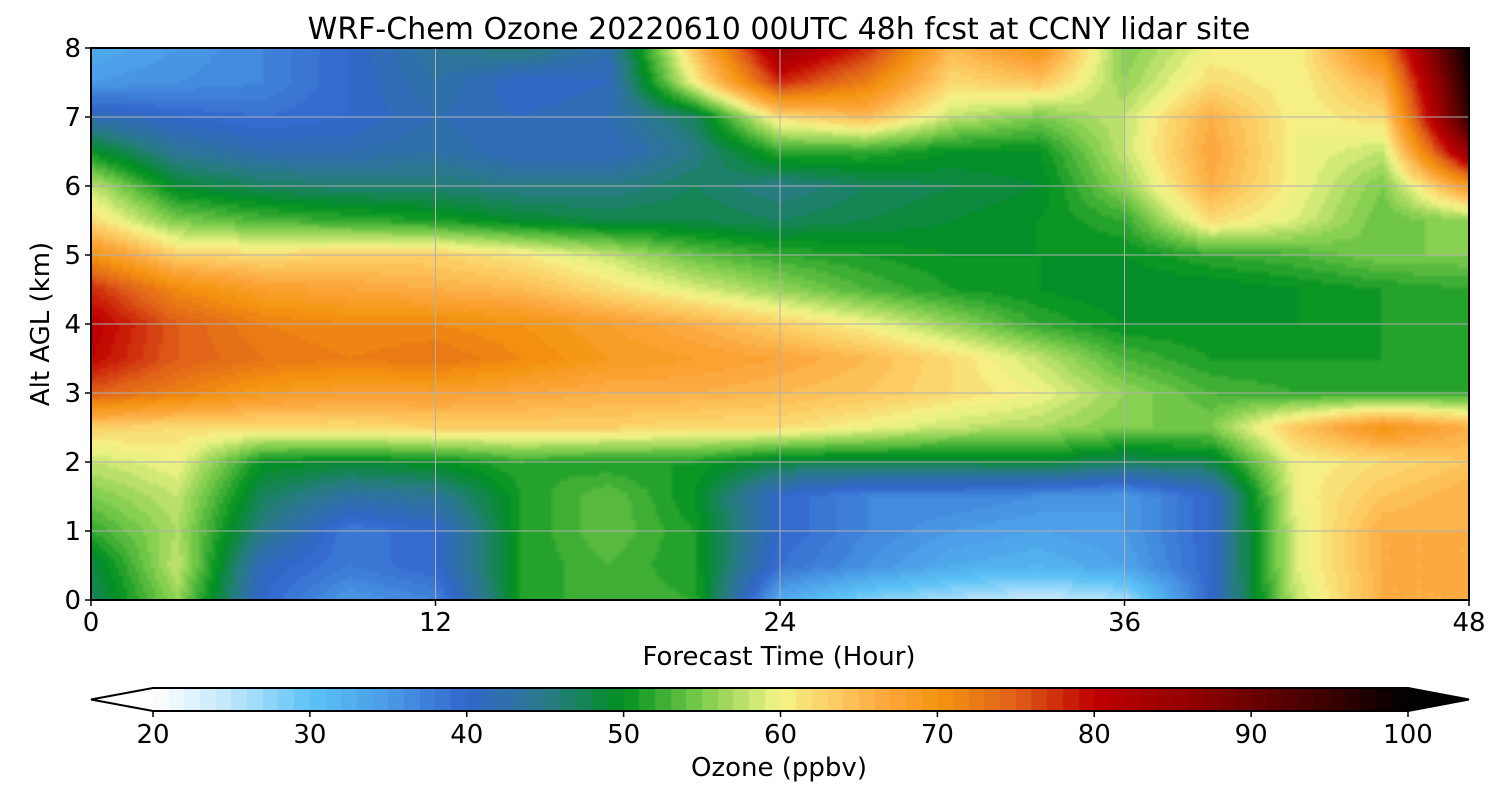 This screenshot has height=800, width=1500. What do you see at coordinates (72, 394) in the screenshot?
I see `y-tick-label: 3` at bounding box center [72, 394].